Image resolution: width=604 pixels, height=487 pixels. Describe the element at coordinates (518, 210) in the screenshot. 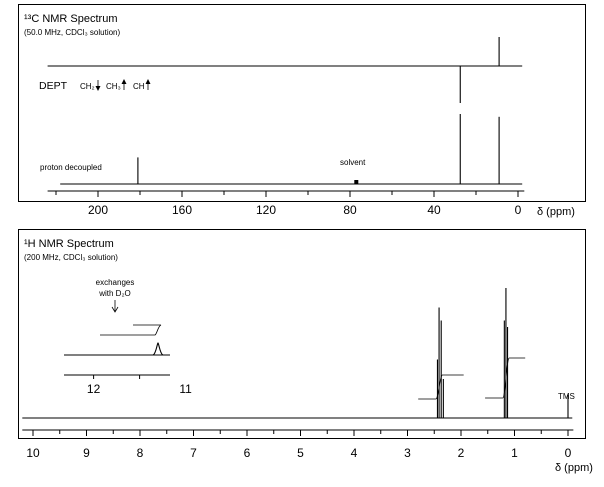

I see `c13-tick-label: 0` at that location.